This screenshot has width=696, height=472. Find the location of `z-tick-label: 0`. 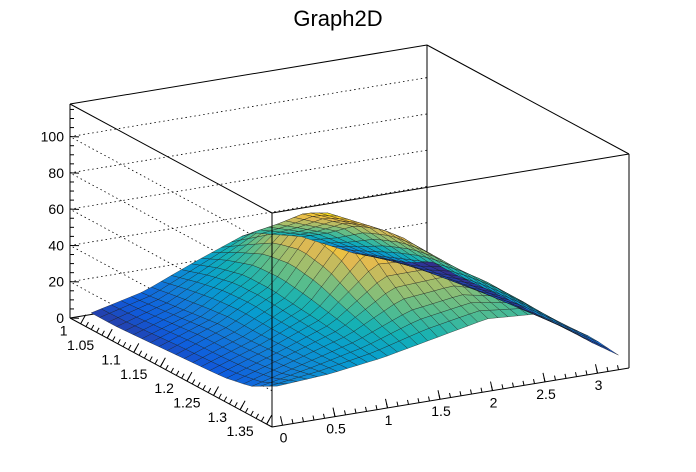

z-tick-label: 0 is located at coordinates (60, 318).